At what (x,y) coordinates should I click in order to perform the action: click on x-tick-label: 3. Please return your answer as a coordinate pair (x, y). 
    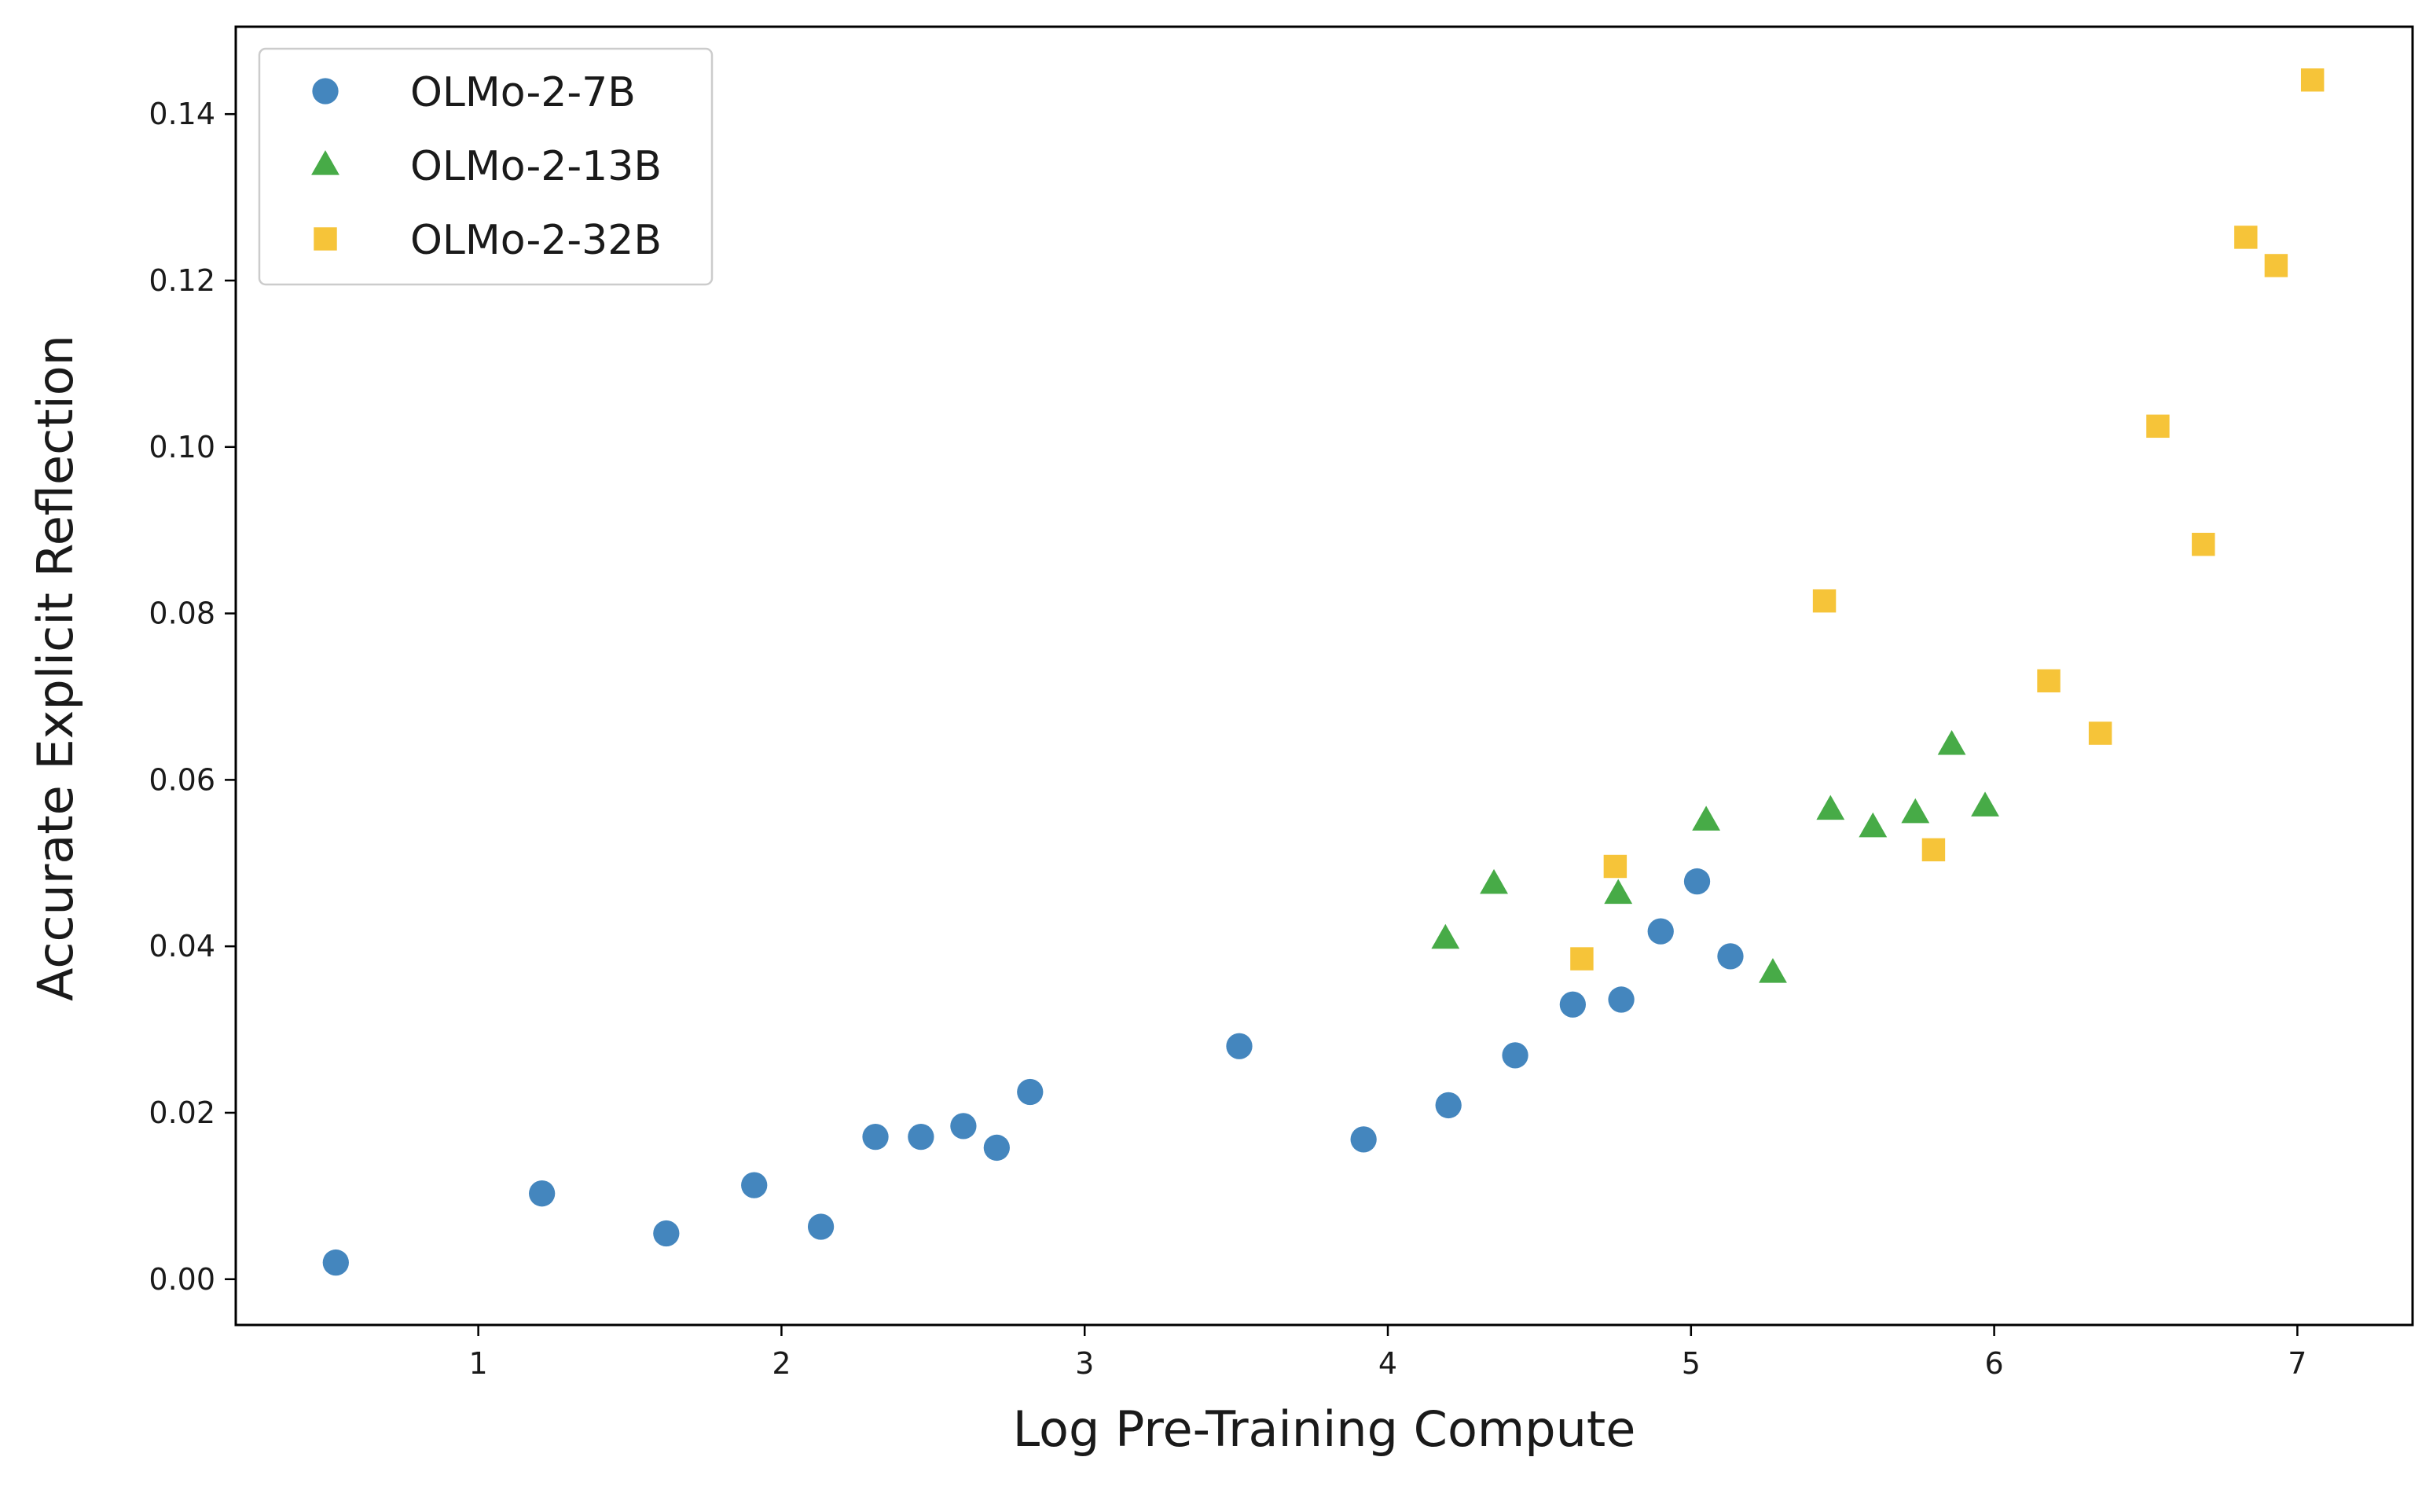
    Looking at the image, I should click on (1084, 1364).